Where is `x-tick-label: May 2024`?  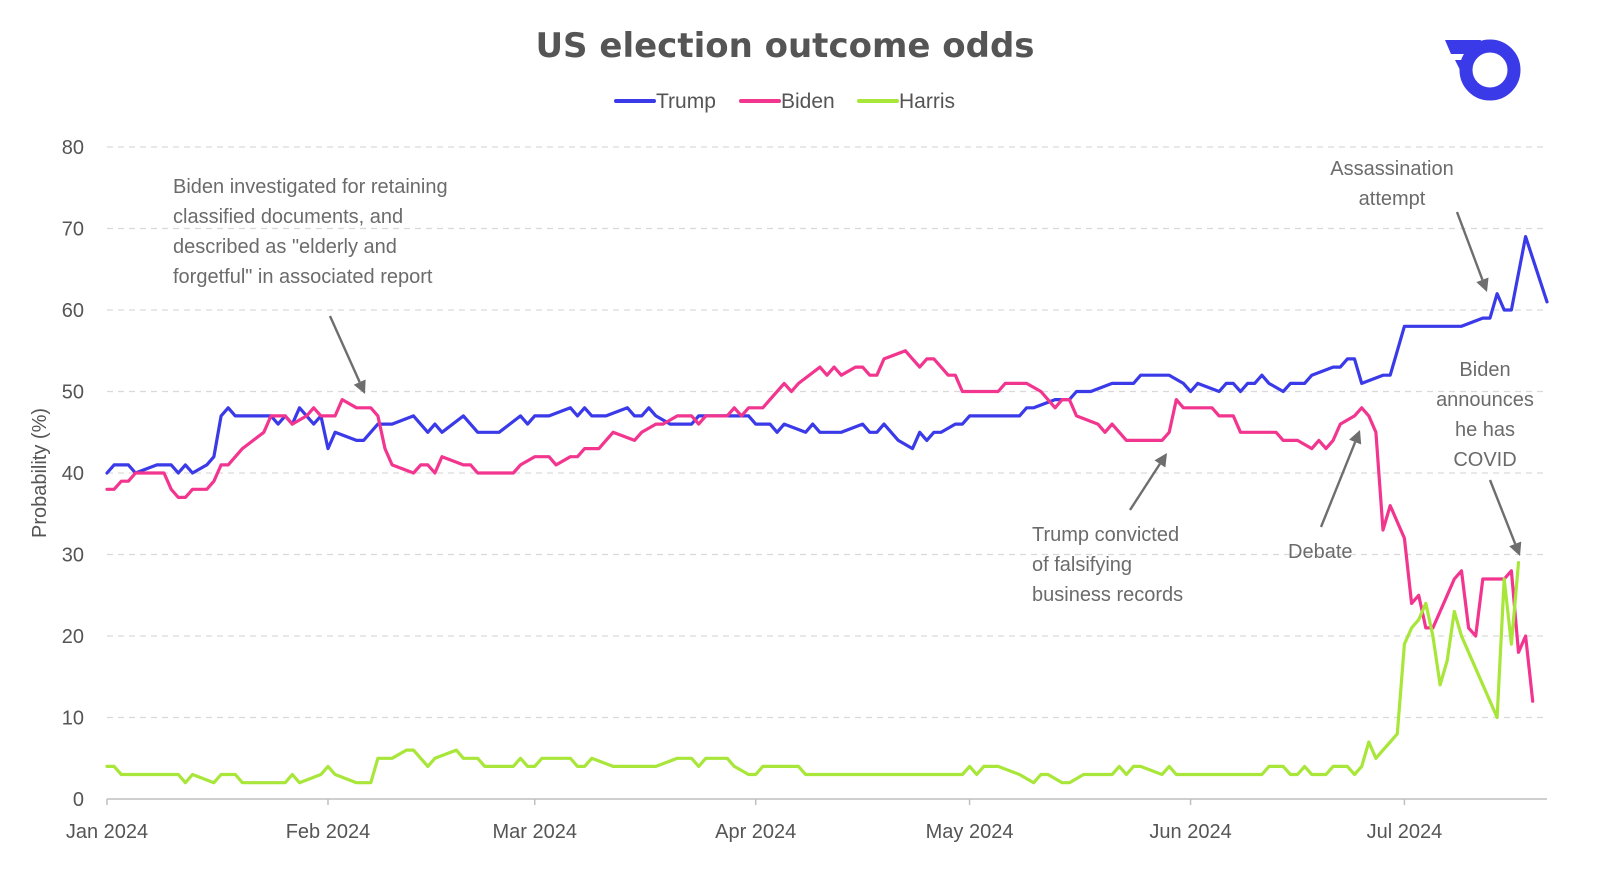 x-tick-label: May 2024 is located at coordinates (970, 832).